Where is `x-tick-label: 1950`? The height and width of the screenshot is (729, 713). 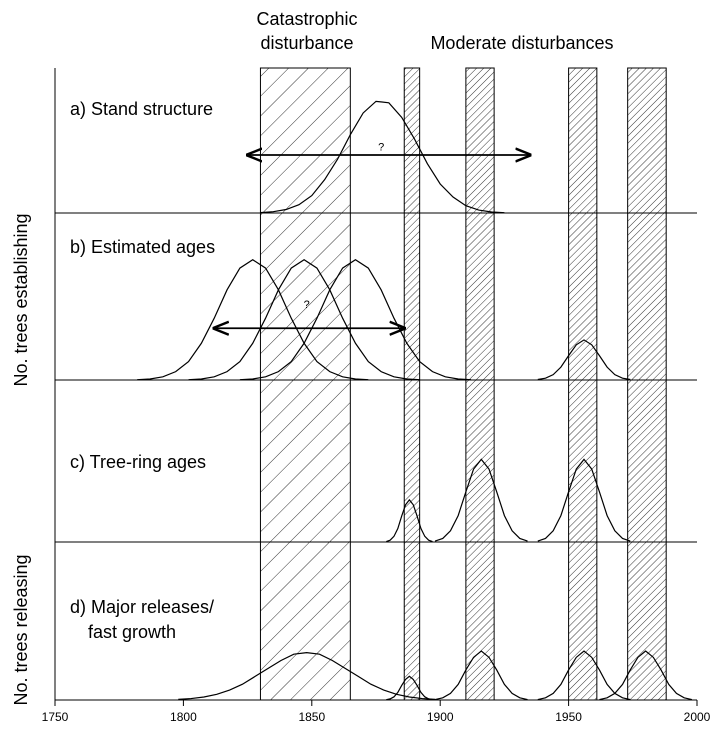
x-tick-label: 1950 is located at coordinates (568, 717).